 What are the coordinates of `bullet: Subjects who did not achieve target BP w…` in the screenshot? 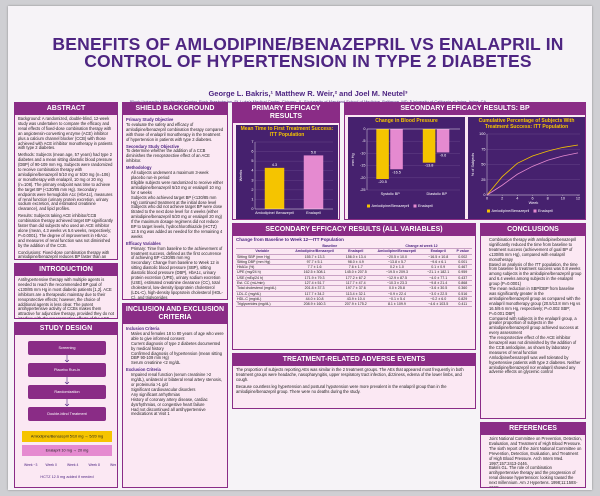 It's located at (177, 212).